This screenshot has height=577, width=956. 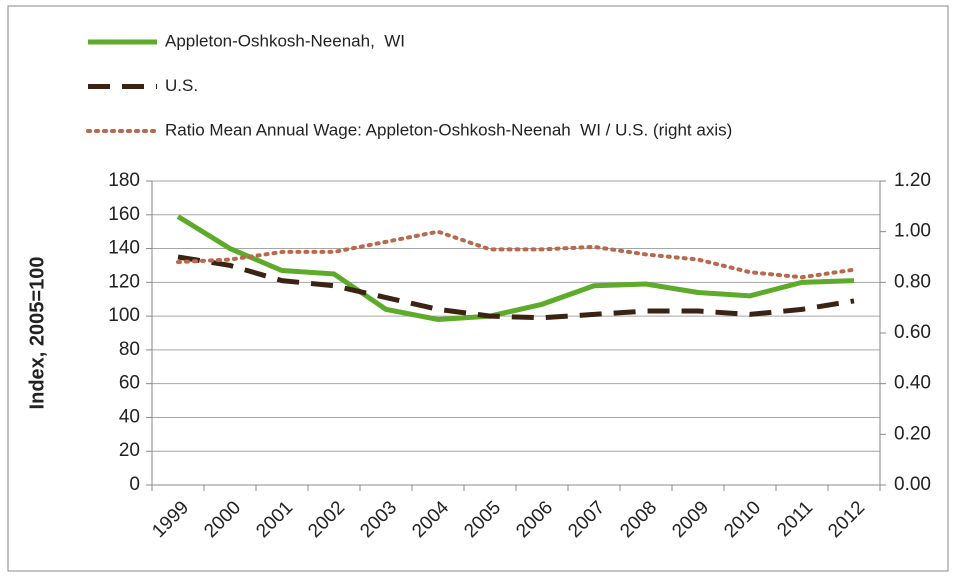 I want to click on y-tick-label: 60, so click(x=129, y=383).